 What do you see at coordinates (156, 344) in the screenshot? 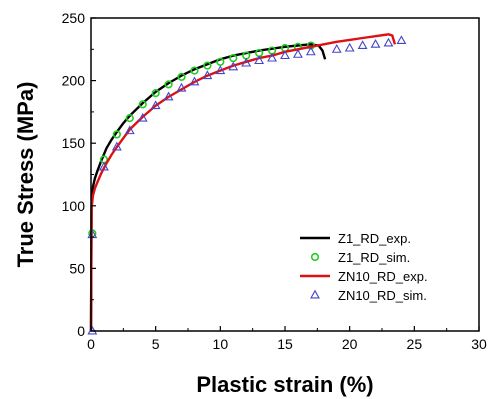
I see `x-tick-label: 5` at bounding box center [156, 344].